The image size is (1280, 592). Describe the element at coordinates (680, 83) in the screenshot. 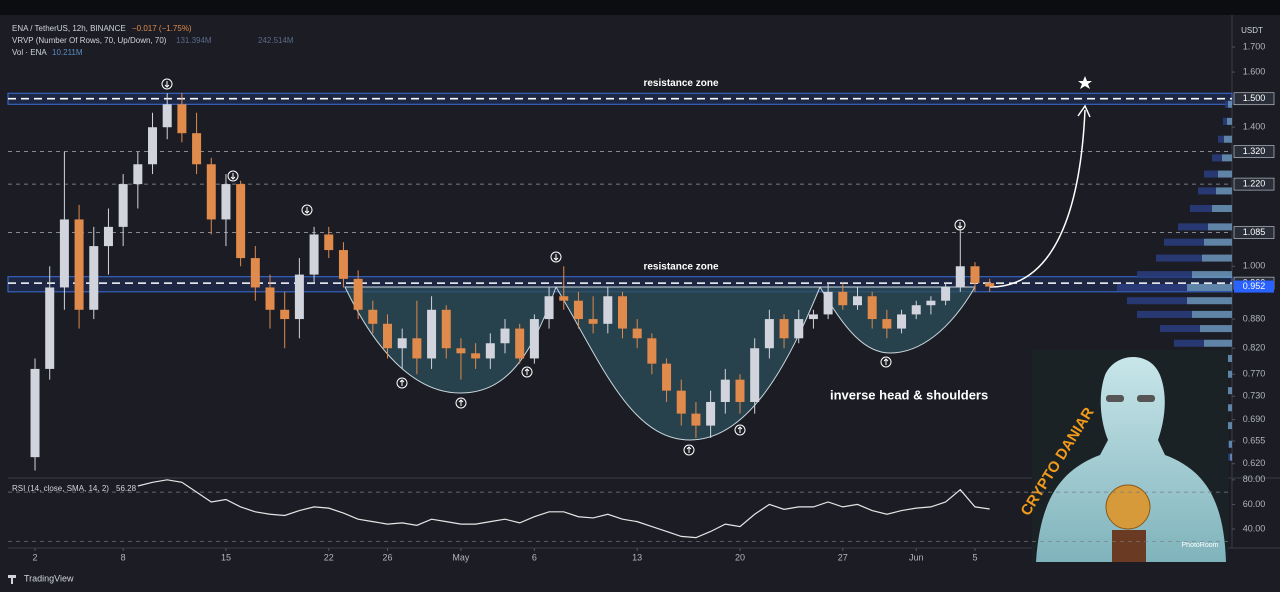

I see `zone-label: resistance zone` at that location.